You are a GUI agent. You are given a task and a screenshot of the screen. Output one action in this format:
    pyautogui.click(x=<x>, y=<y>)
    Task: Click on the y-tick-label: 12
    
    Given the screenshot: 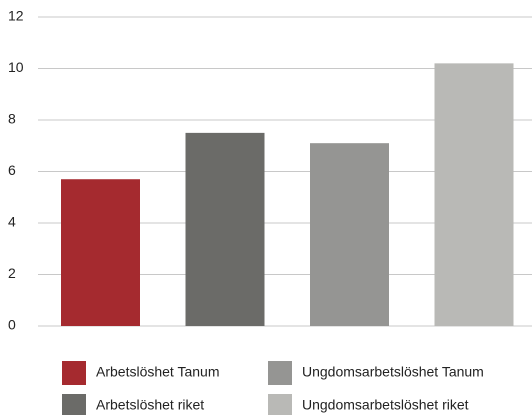 What is the action you would take?
    pyautogui.click(x=16, y=16)
    